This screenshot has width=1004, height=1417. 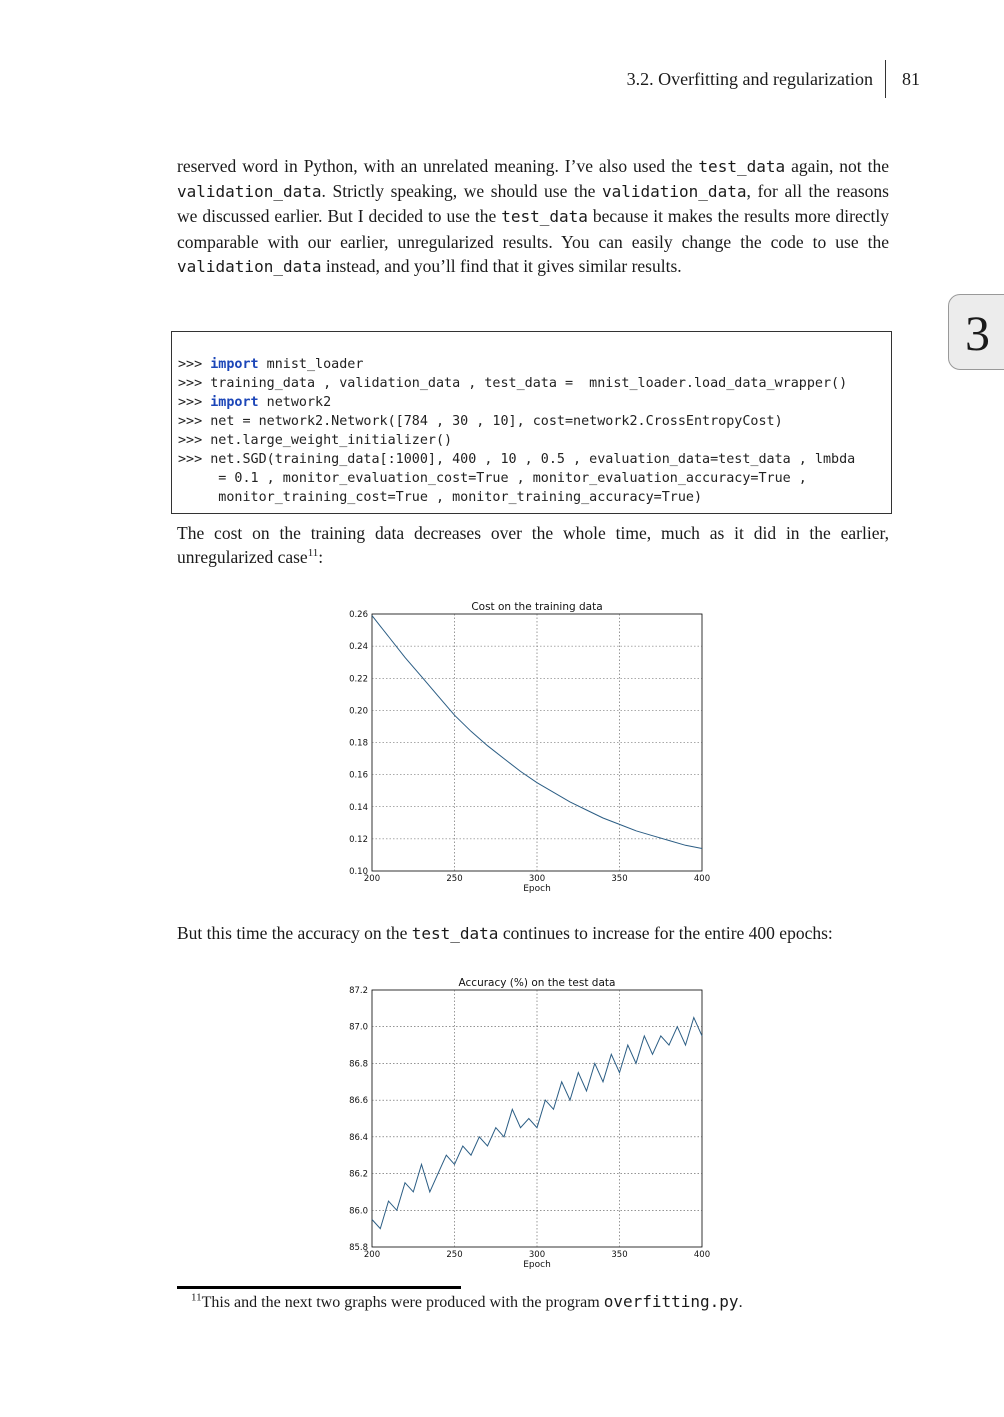 What do you see at coordinates (358, 808) in the screenshot?
I see `y-tick-label: 0.14` at bounding box center [358, 808].